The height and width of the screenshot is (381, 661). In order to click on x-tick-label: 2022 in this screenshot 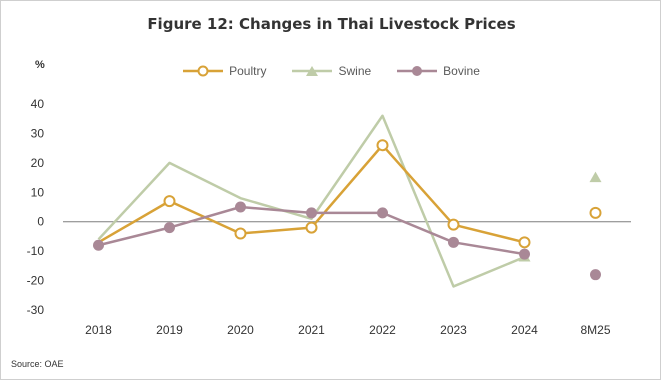, I will do `click(382, 330)`.